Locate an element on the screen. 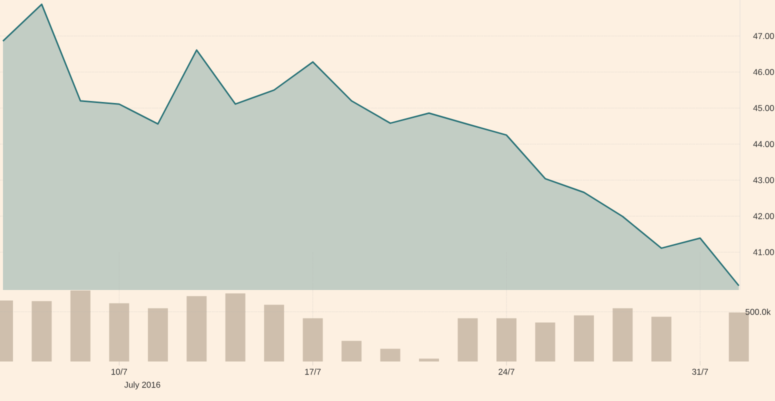 The image size is (775, 401). y-tick-label: 46.00 is located at coordinates (763, 72).